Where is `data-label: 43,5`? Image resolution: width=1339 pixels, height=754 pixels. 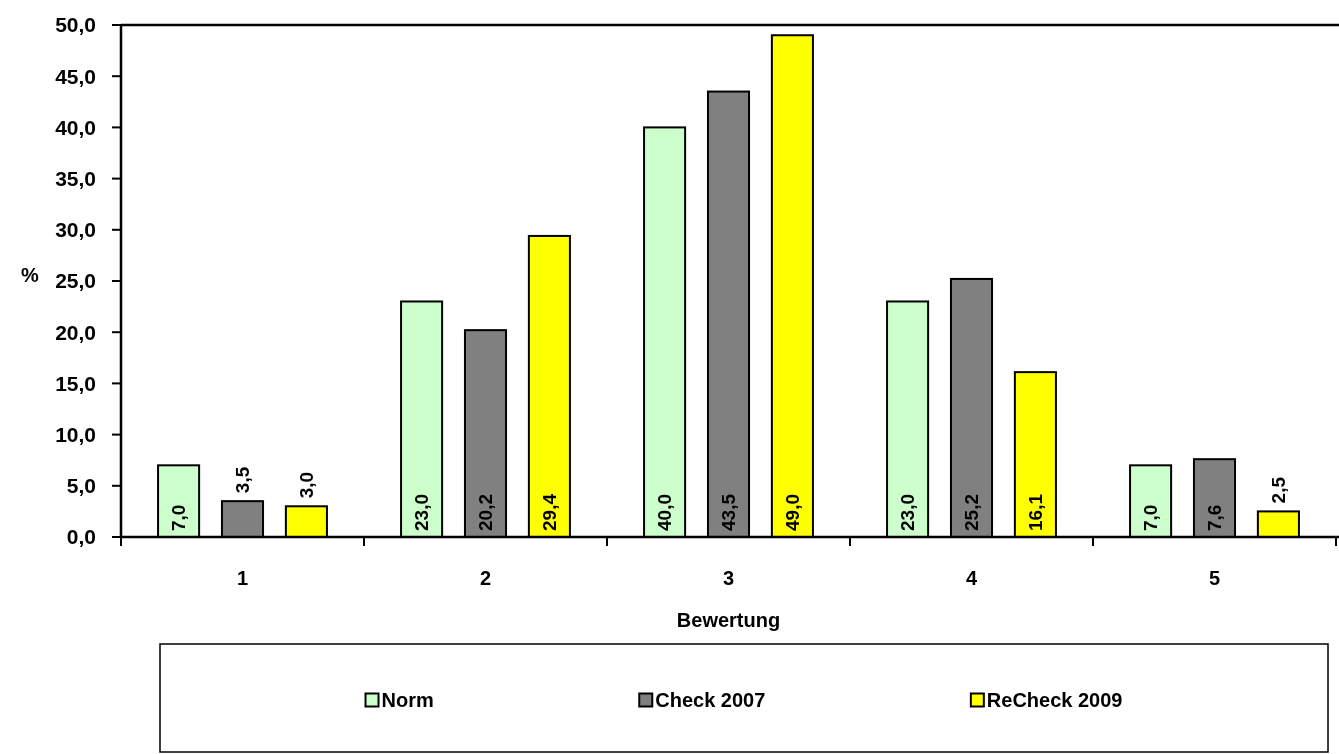
data-label: 43,5 is located at coordinates (729, 512).